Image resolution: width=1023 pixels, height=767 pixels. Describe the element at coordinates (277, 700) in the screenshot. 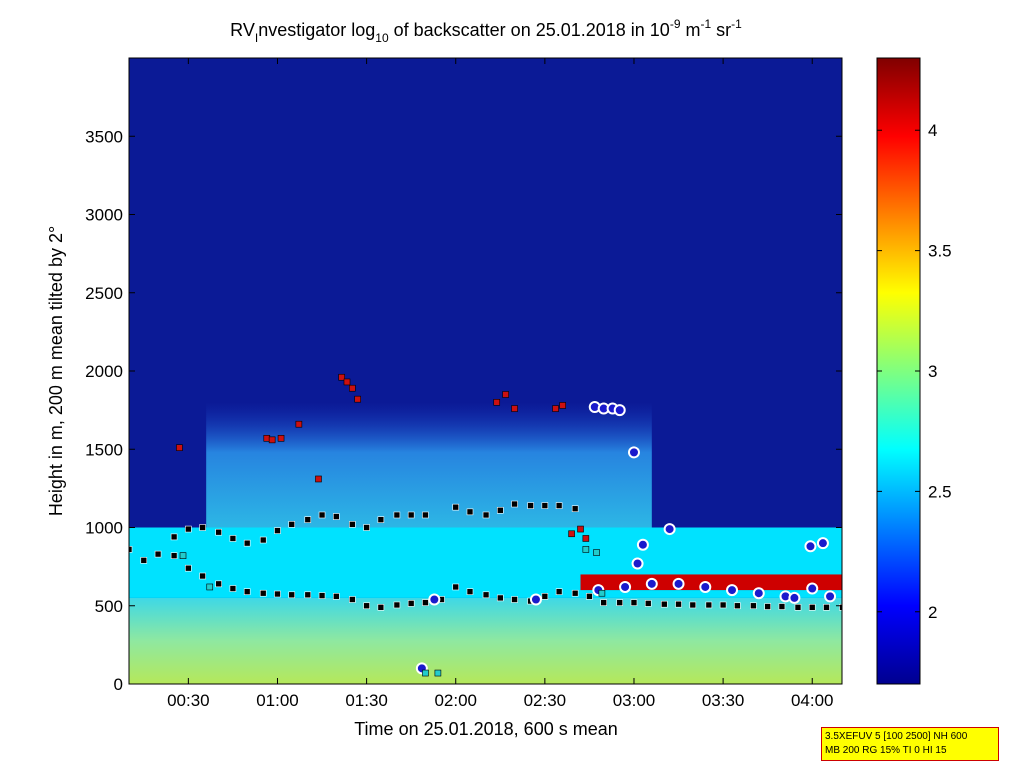

I see `x-tick-label: 01:00` at that location.